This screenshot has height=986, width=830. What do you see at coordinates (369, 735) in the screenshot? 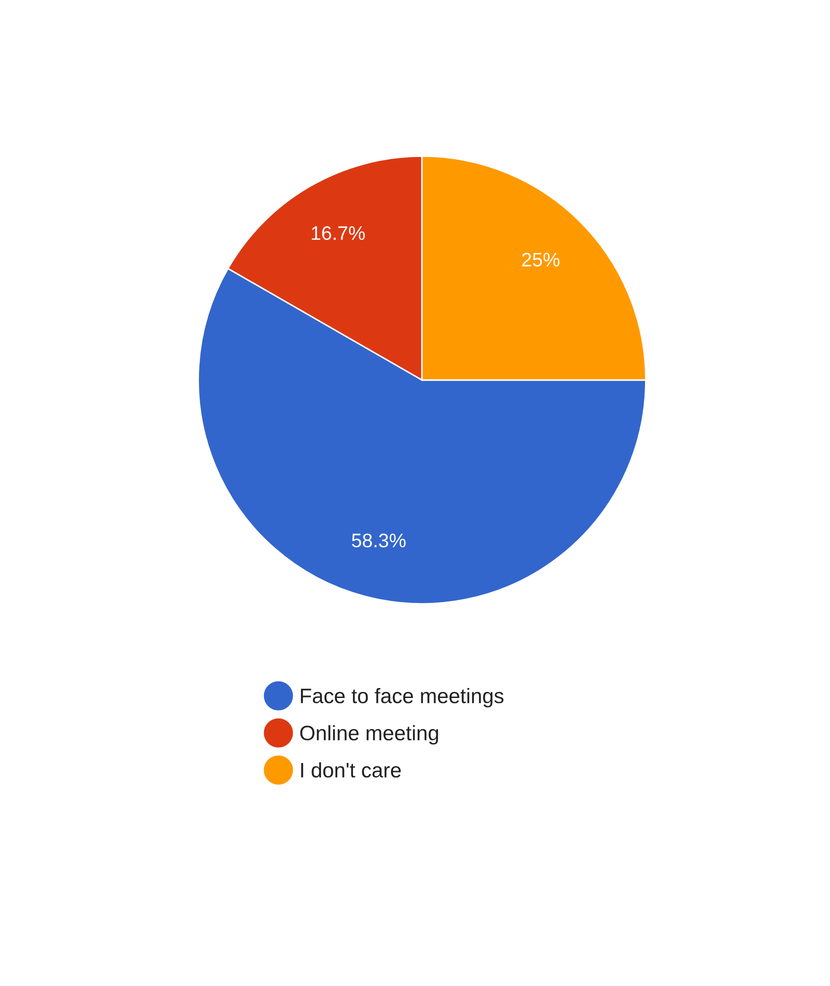
I see `legend-label: Online meeting` at bounding box center [369, 735].